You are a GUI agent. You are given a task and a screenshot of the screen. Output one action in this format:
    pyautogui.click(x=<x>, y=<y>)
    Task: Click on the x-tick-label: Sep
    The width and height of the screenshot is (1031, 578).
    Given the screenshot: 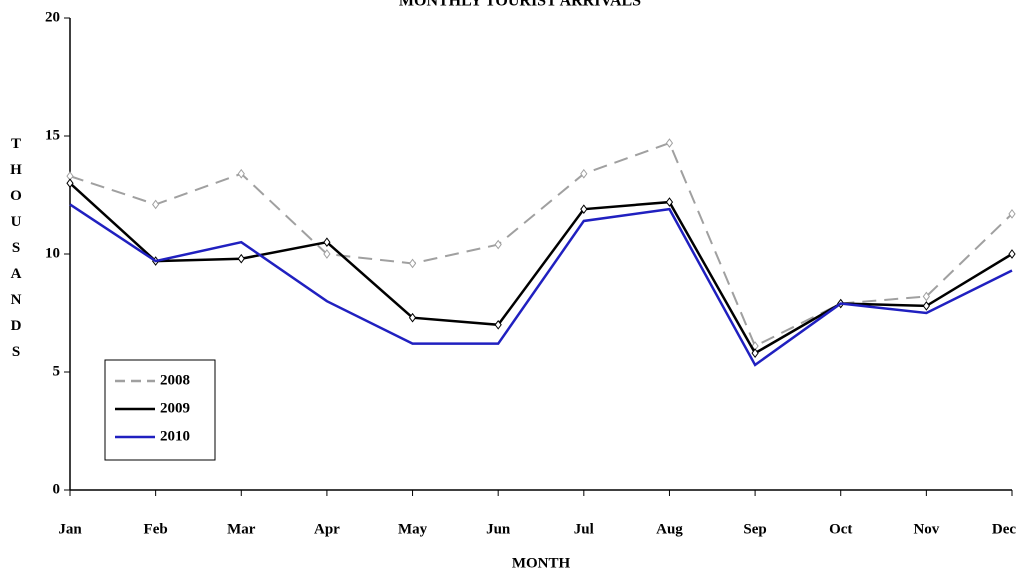 What is the action you would take?
    pyautogui.click(x=754, y=529)
    